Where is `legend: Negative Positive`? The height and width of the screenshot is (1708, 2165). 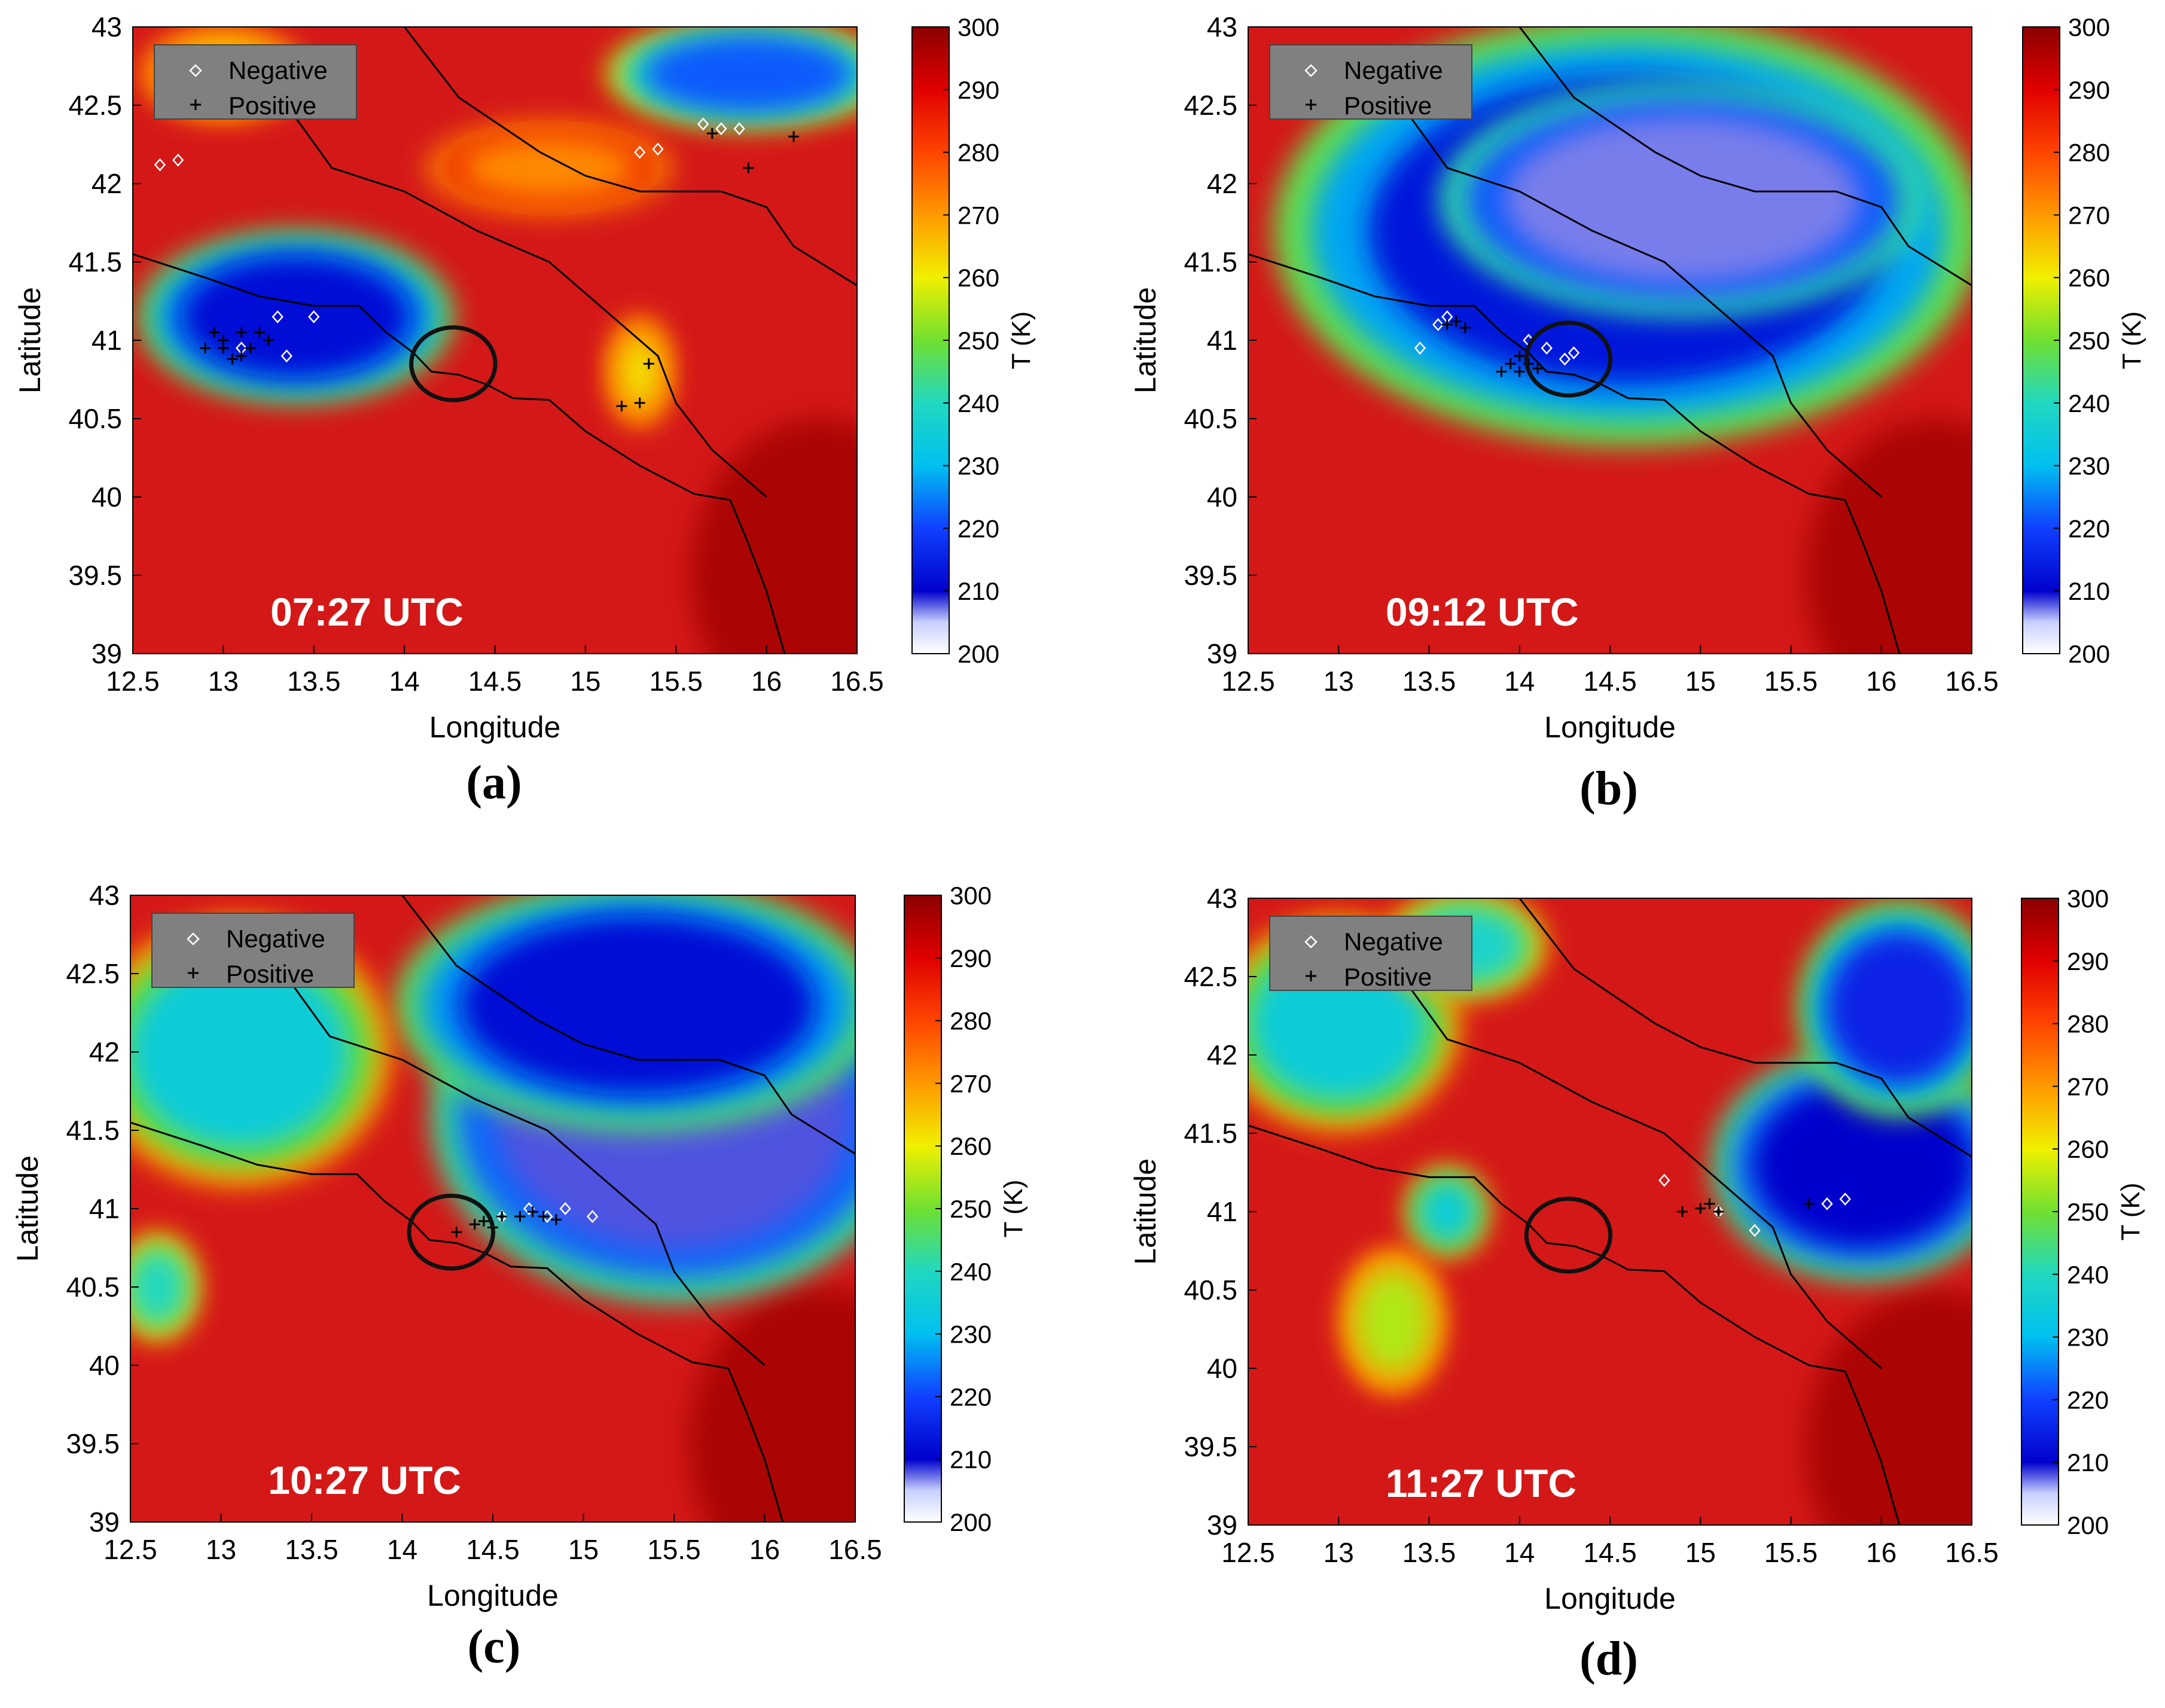 legend: Negative Positive is located at coordinates (255, 82).